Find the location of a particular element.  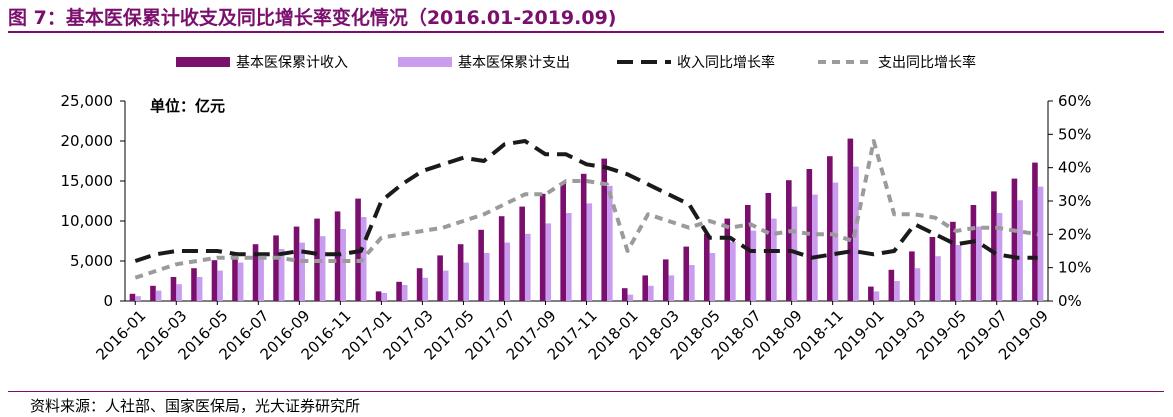

source-rule is located at coordinates (586, 391).